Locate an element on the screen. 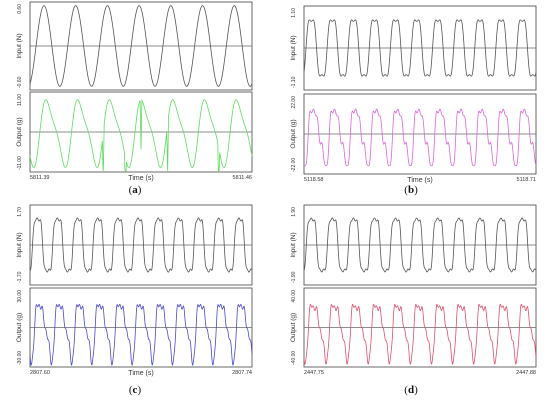  ytick-top: 1.10 is located at coordinates (294, 13).